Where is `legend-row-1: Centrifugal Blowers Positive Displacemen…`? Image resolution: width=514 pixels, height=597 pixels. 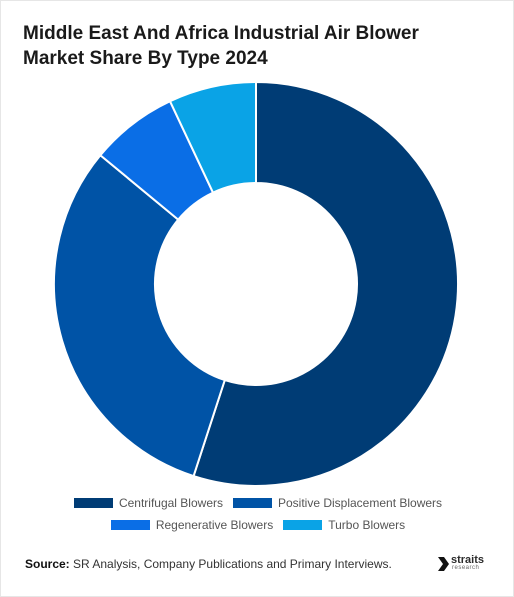 legend-row-1: Centrifugal Blowers Positive Displacemen… is located at coordinates (257, 503).